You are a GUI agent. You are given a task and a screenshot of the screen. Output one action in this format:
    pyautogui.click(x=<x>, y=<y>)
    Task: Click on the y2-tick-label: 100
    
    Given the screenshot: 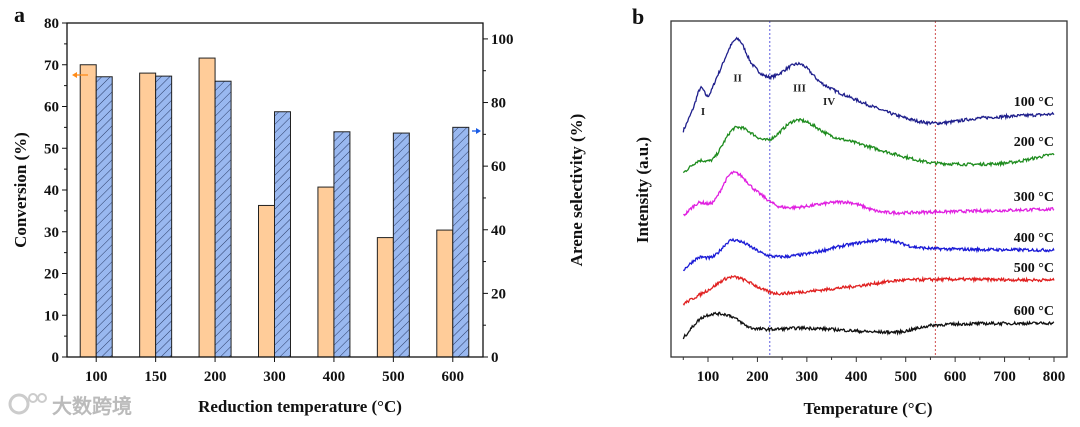 What is the action you would take?
    pyautogui.click(x=502, y=40)
    